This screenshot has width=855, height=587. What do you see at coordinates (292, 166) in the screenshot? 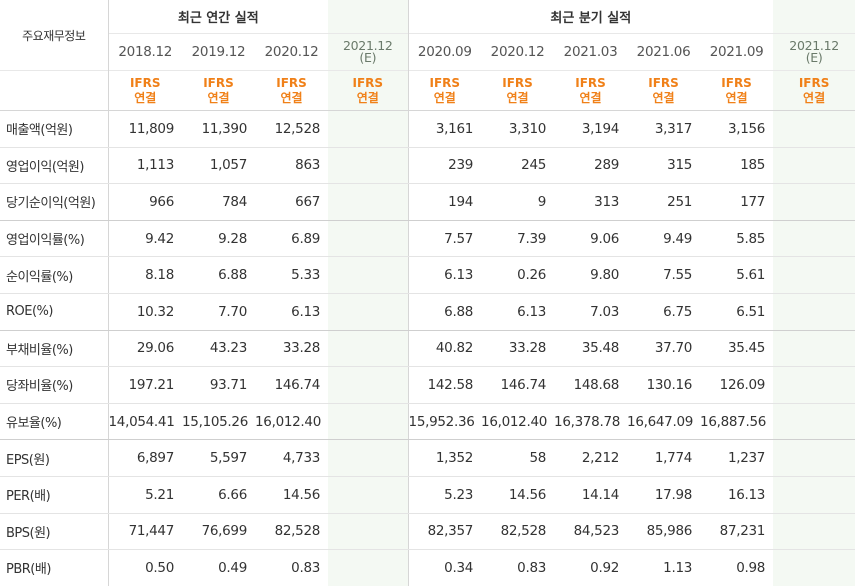
I see `value-cell: 863` at bounding box center [292, 166].